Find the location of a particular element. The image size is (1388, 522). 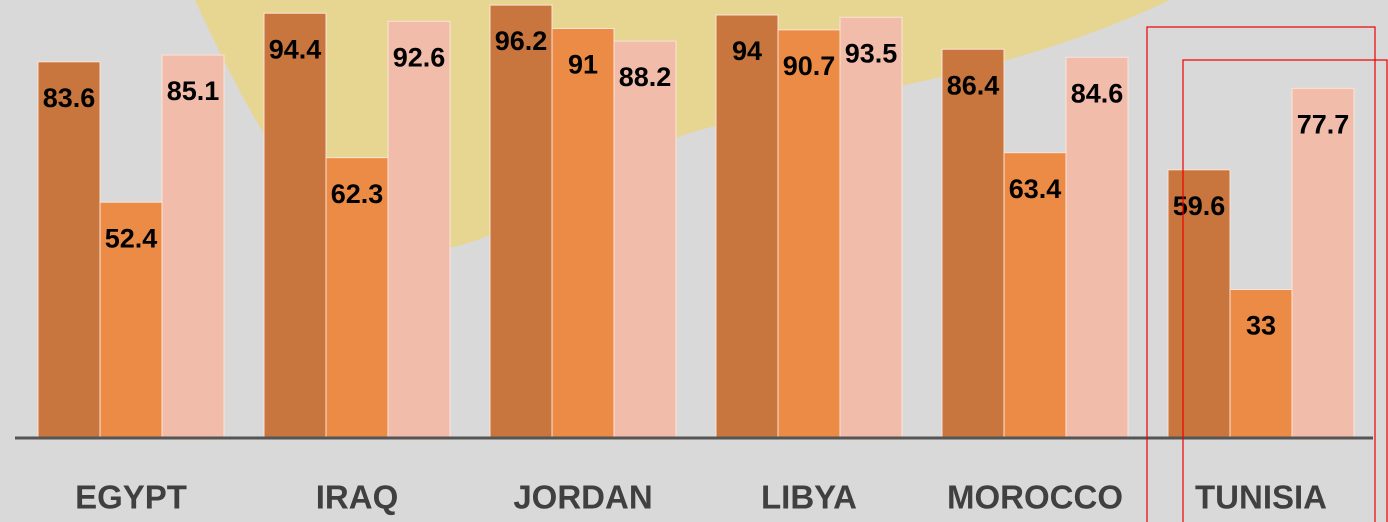

data-label: 83.6 is located at coordinates (69, 98).